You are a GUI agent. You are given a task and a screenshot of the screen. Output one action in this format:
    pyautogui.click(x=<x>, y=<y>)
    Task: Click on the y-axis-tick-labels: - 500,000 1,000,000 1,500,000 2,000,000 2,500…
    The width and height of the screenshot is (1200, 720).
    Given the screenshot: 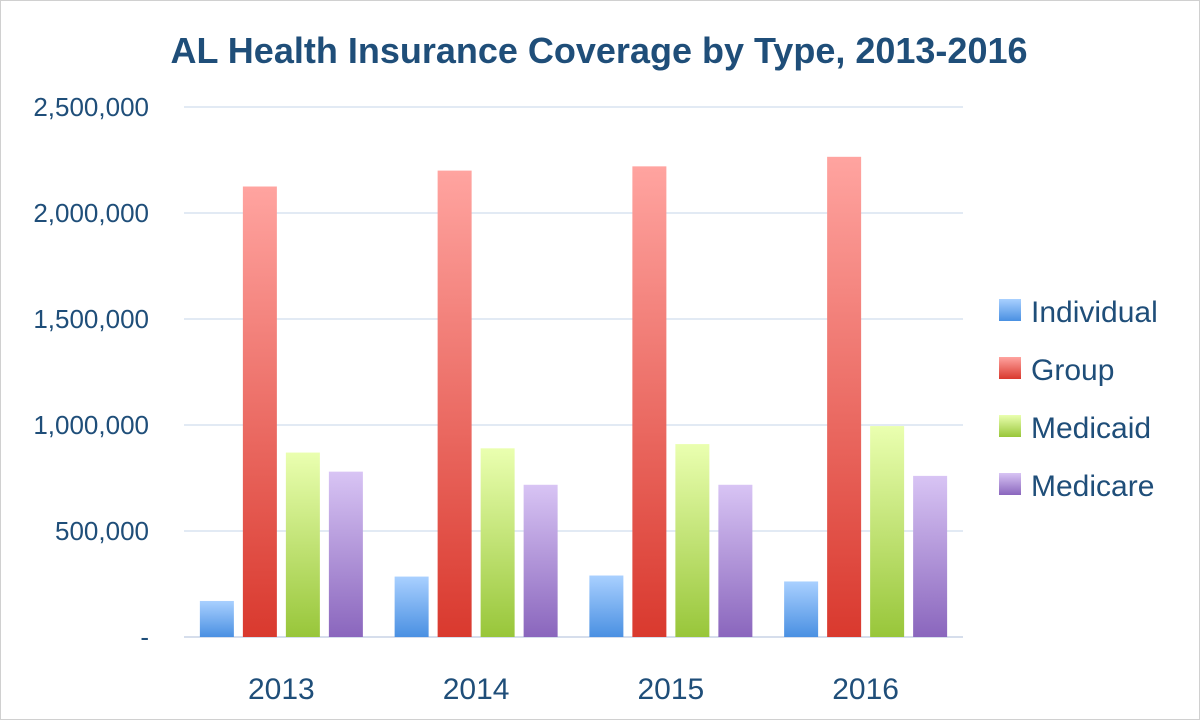 What is the action you would take?
    pyautogui.click(x=91, y=372)
    